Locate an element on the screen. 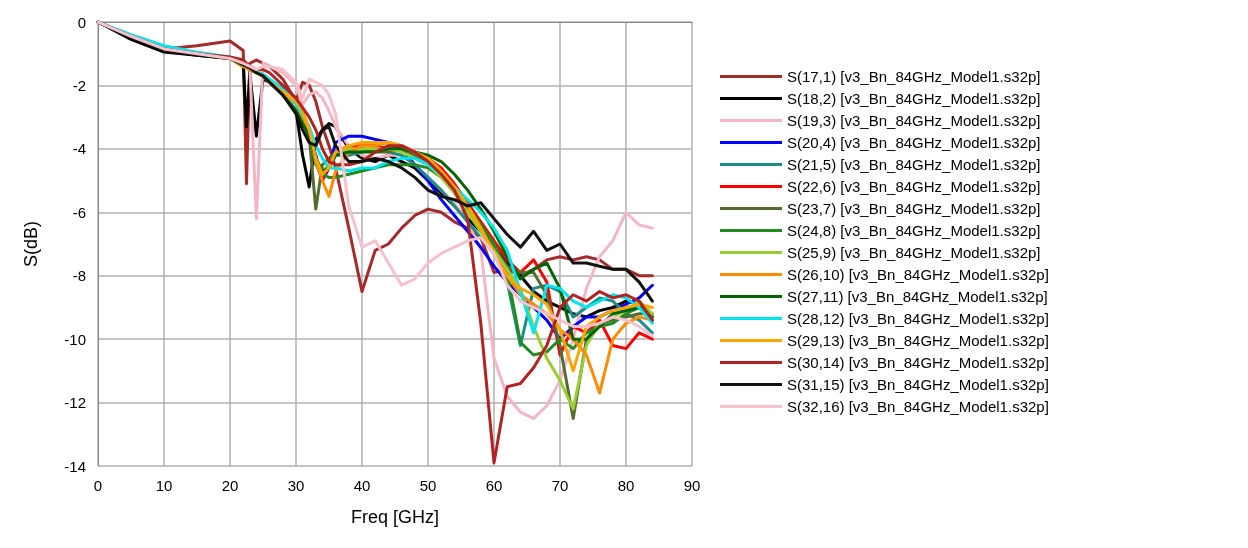  x-tick-label: 50 is located at coordinates (428, 485).